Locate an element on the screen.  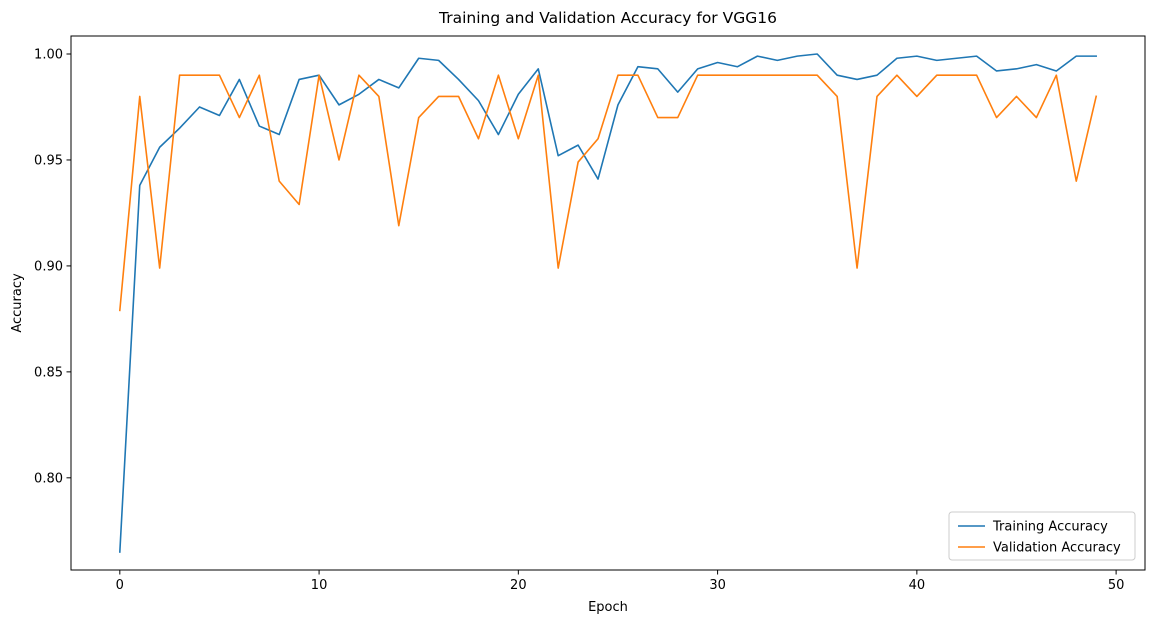
x-tick-label: 40 is located at coordinates (917, 585).